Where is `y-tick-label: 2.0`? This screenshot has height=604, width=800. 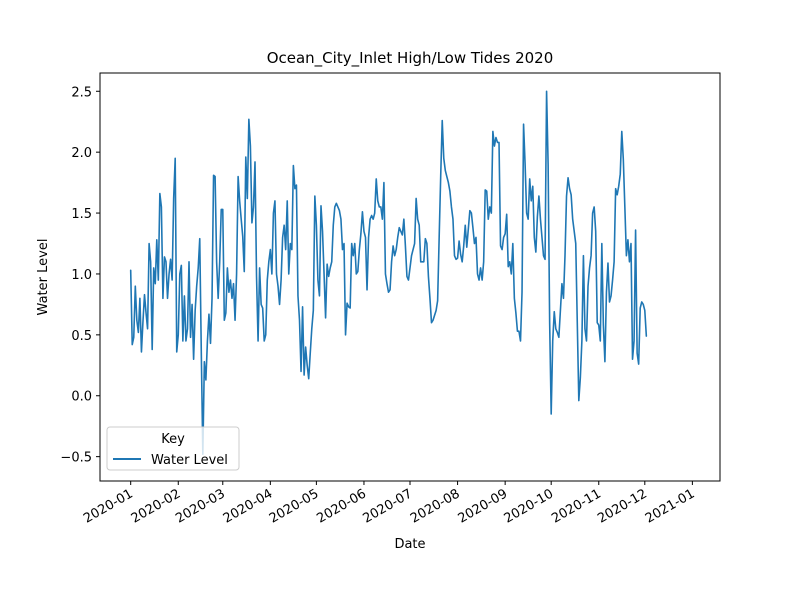
y-tick-label: 2.0 is located at coordinates (81, 153).